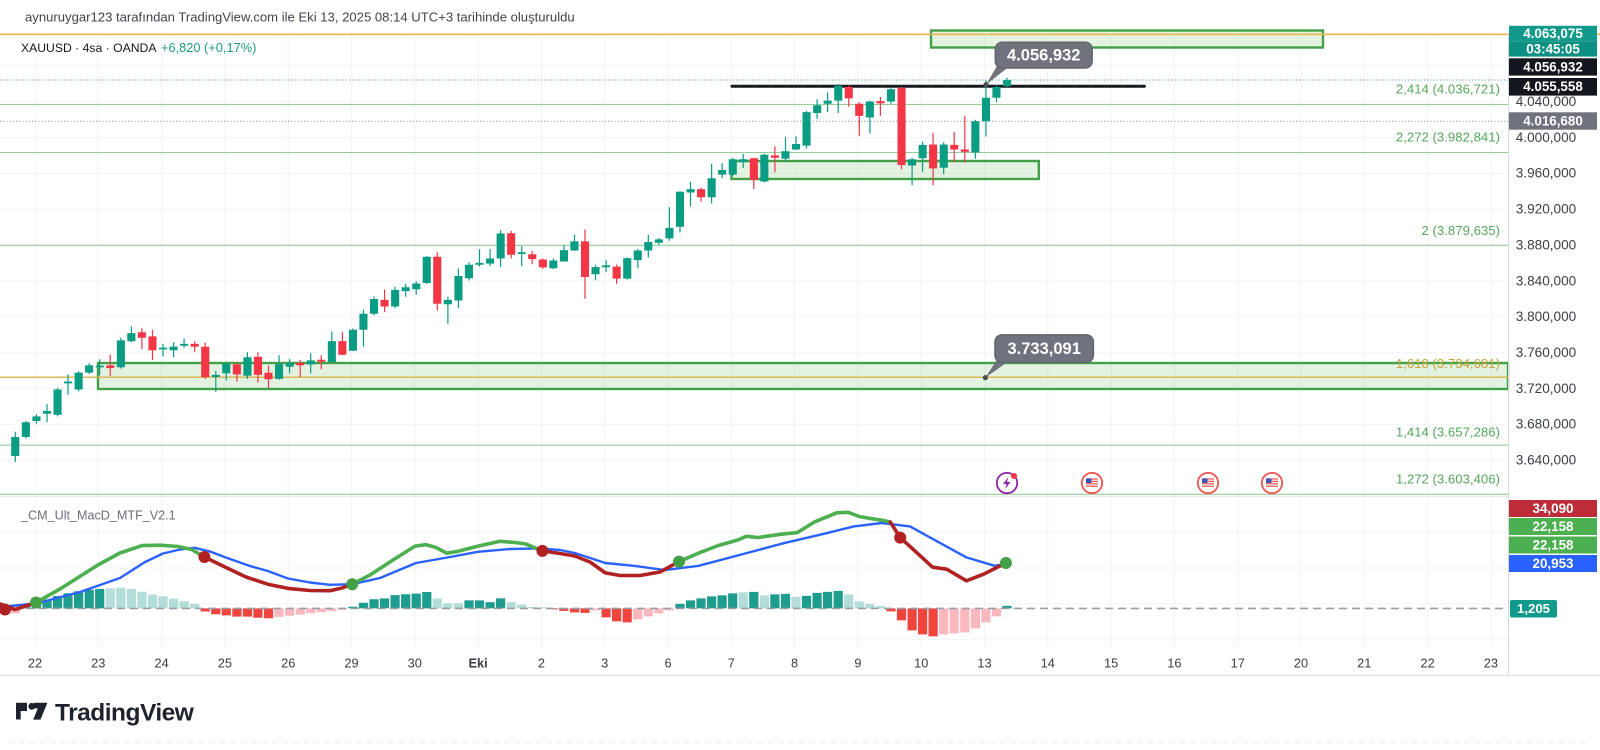  What do you see at coordinates (1174, 663) in the screenshot?
I see `svg-text: 16` at bounding box center [1174, 663].